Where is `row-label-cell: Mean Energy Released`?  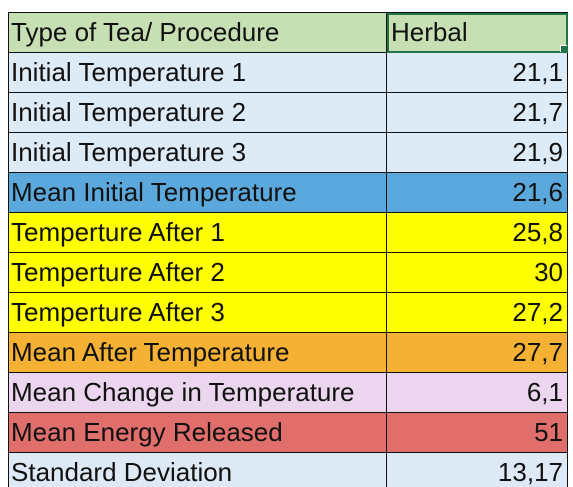 row-label-cell: Mean Energy Released is located at coordinates (198, 433).